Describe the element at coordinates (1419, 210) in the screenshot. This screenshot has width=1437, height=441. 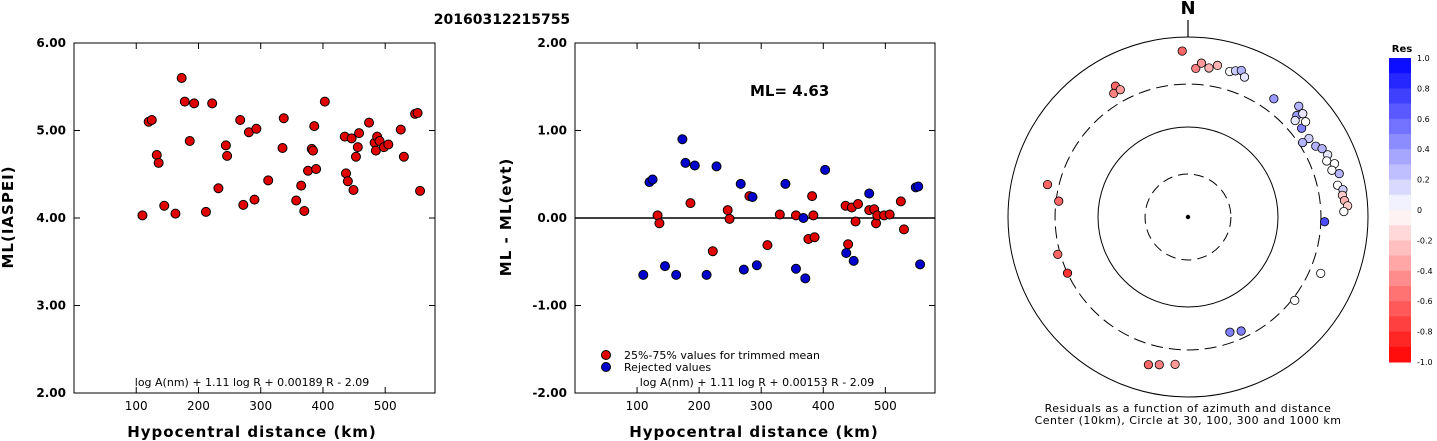
I see `colorbar-tick-label: 0` at that location.